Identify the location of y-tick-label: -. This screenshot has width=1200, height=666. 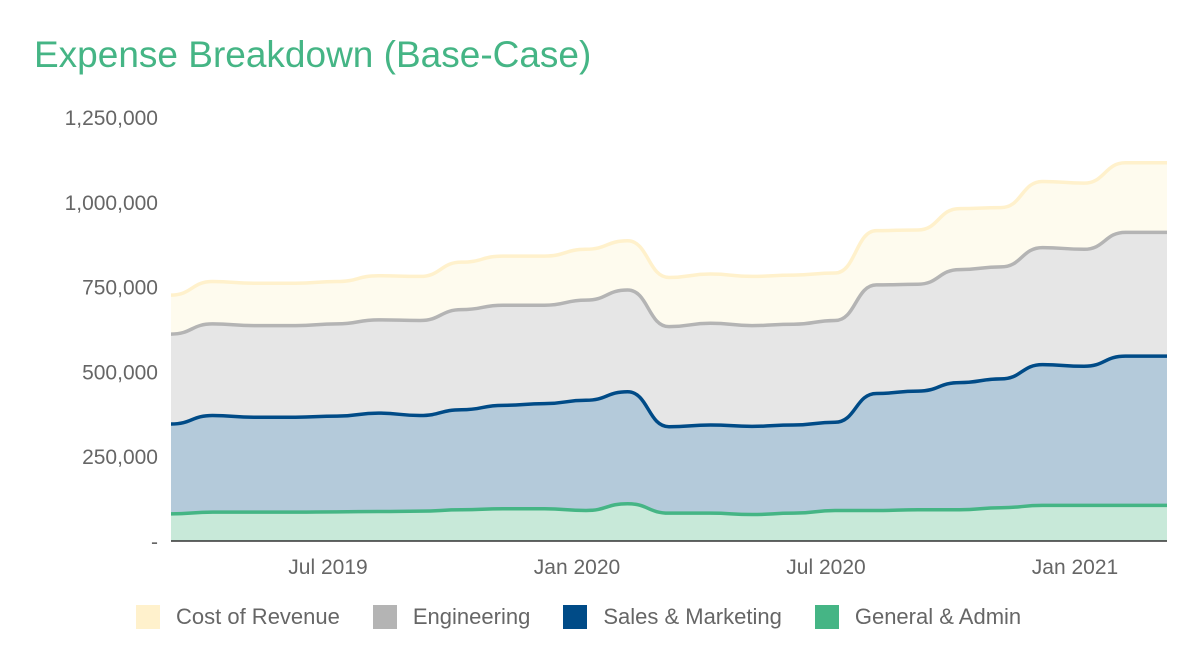
(154, 542).